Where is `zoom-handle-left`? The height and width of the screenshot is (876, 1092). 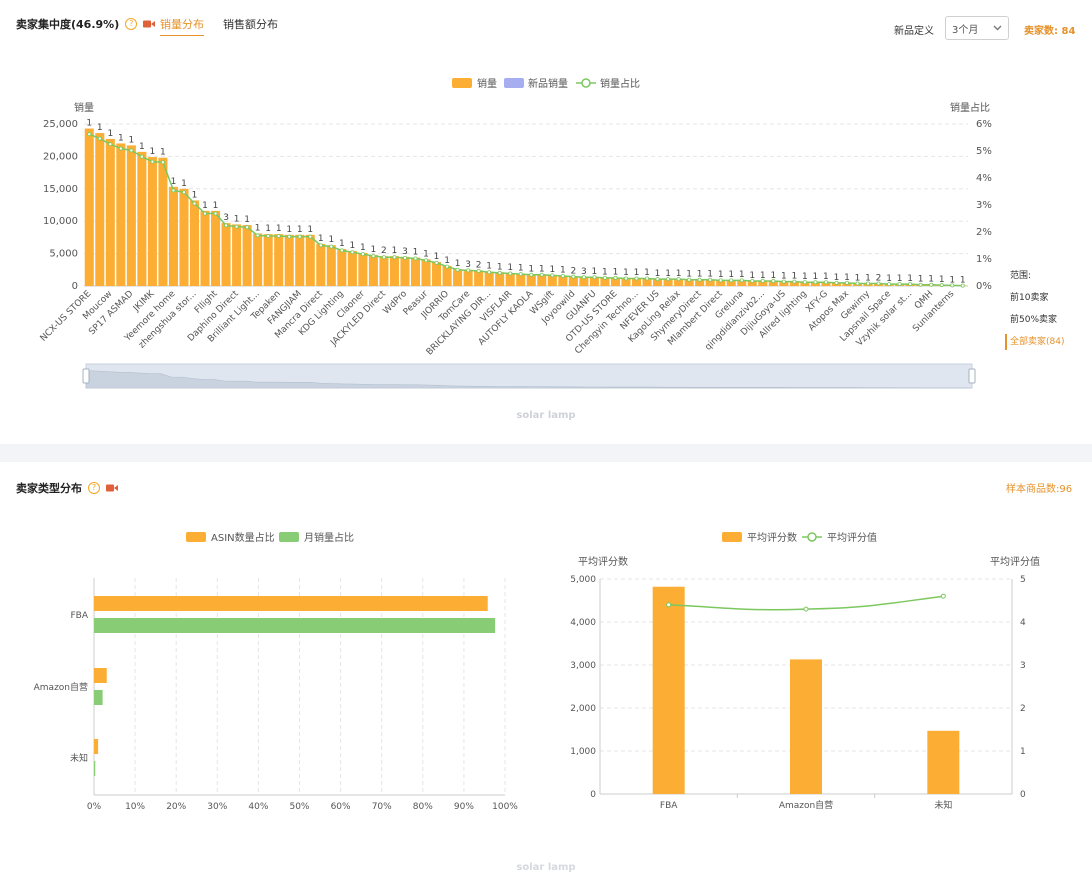 zoom-handle-left is located at coordinates (86, 376).